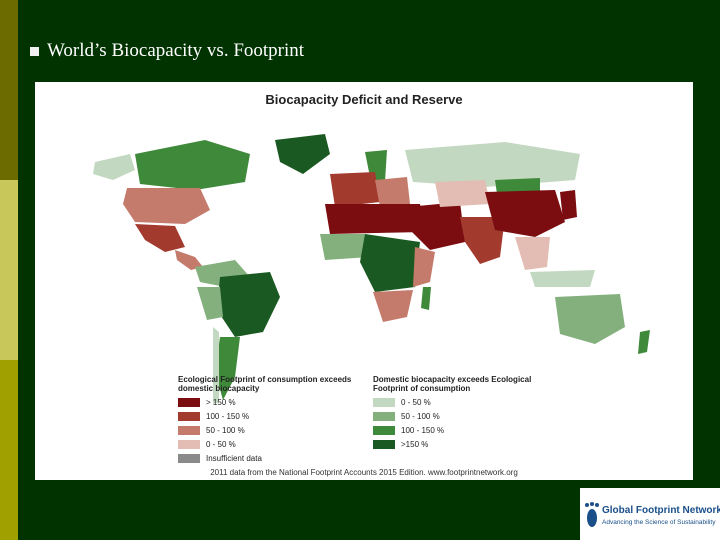  What do you see at coordinates (416, 402) in the screenshot?
I see `legend-reserve-label: 0 - 50 %` at bounding box center [416, 402].